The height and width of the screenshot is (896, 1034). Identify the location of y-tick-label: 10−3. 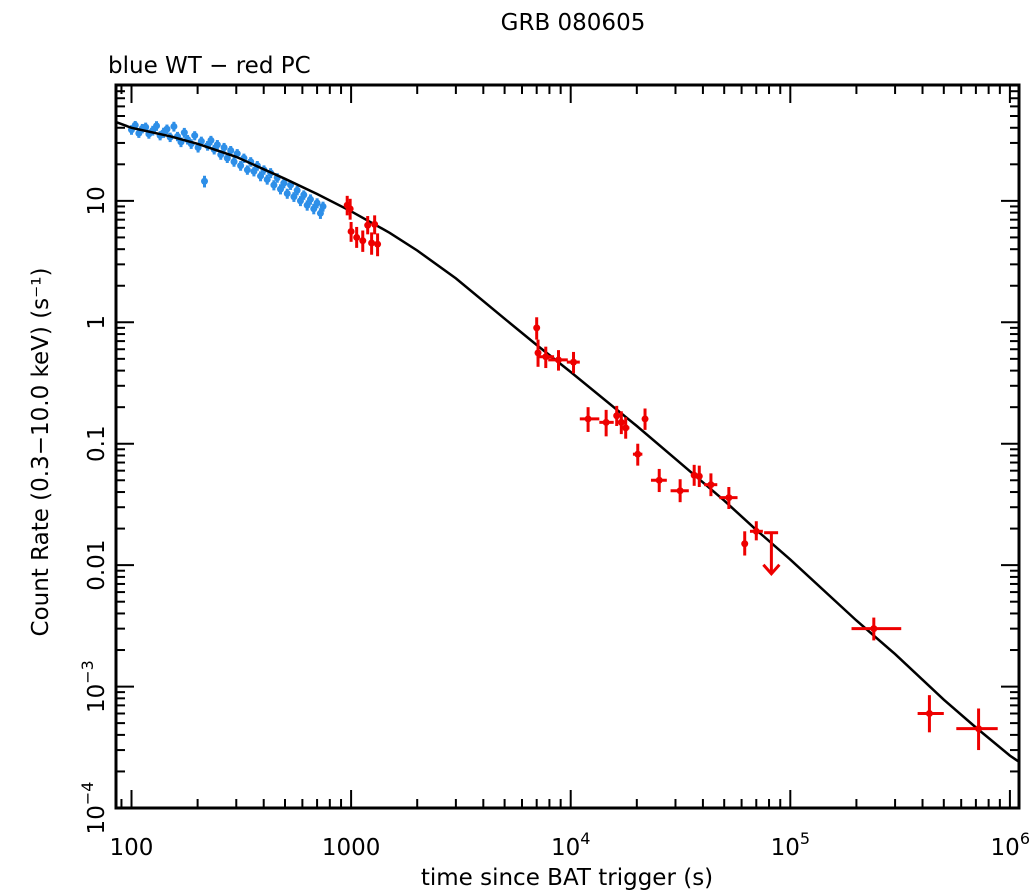
(94, 686).